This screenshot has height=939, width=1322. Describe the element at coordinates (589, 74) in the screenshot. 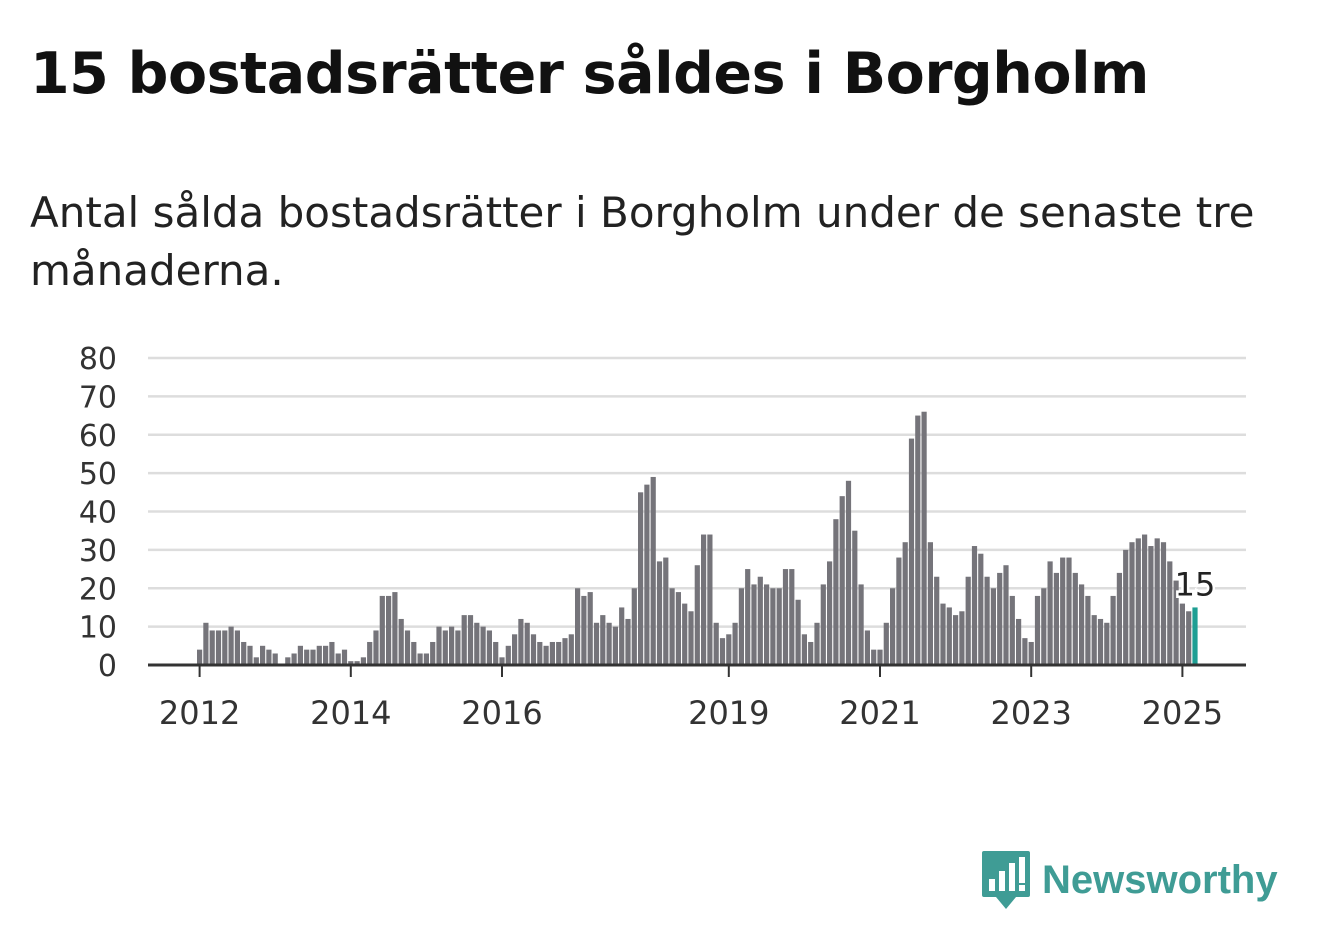

I see `chart-title: 15 bostadsrätter såldes i Borgholm` at that location.